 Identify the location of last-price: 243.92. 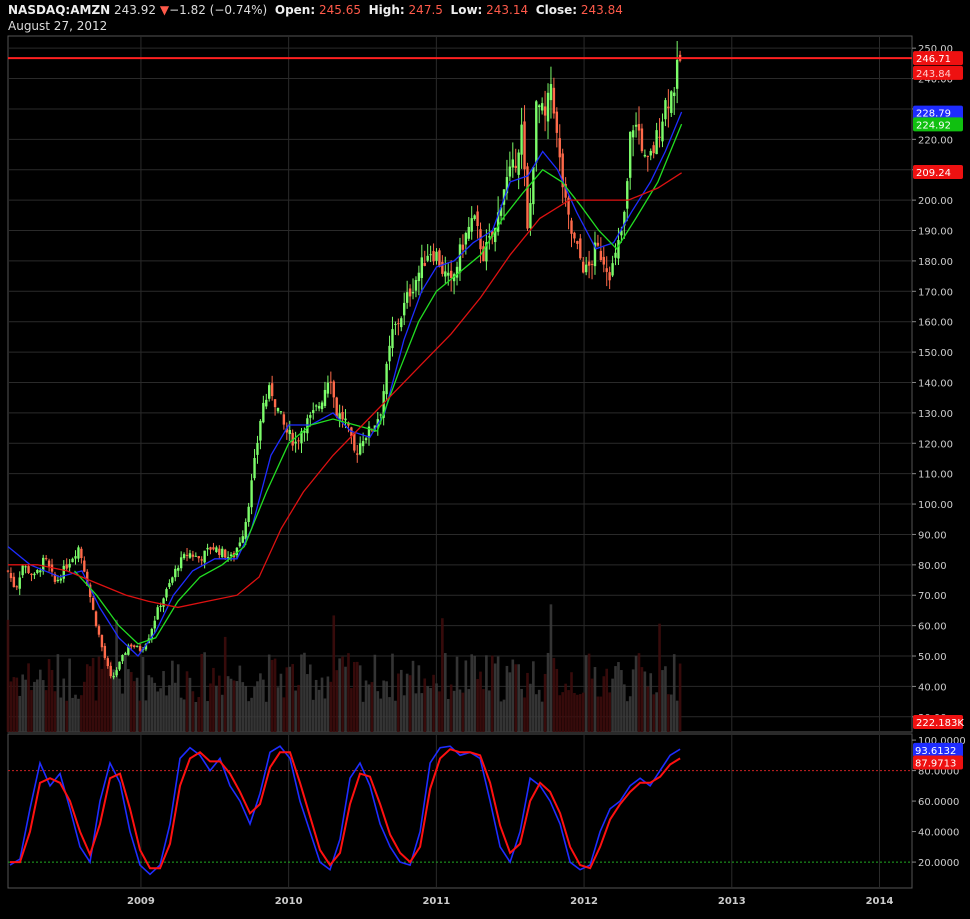
(135, 10).